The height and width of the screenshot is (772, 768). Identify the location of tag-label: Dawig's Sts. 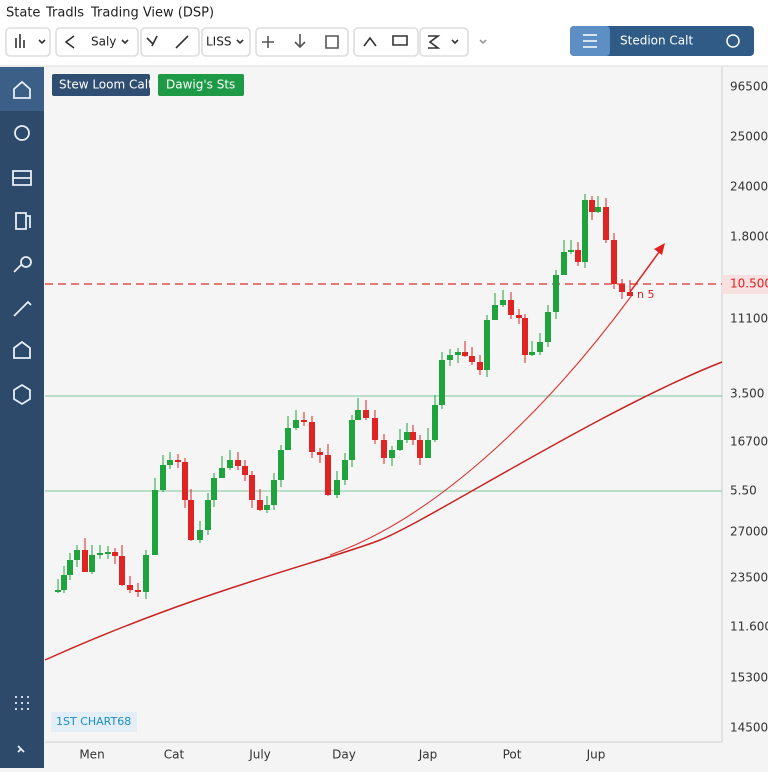
(200, 85).